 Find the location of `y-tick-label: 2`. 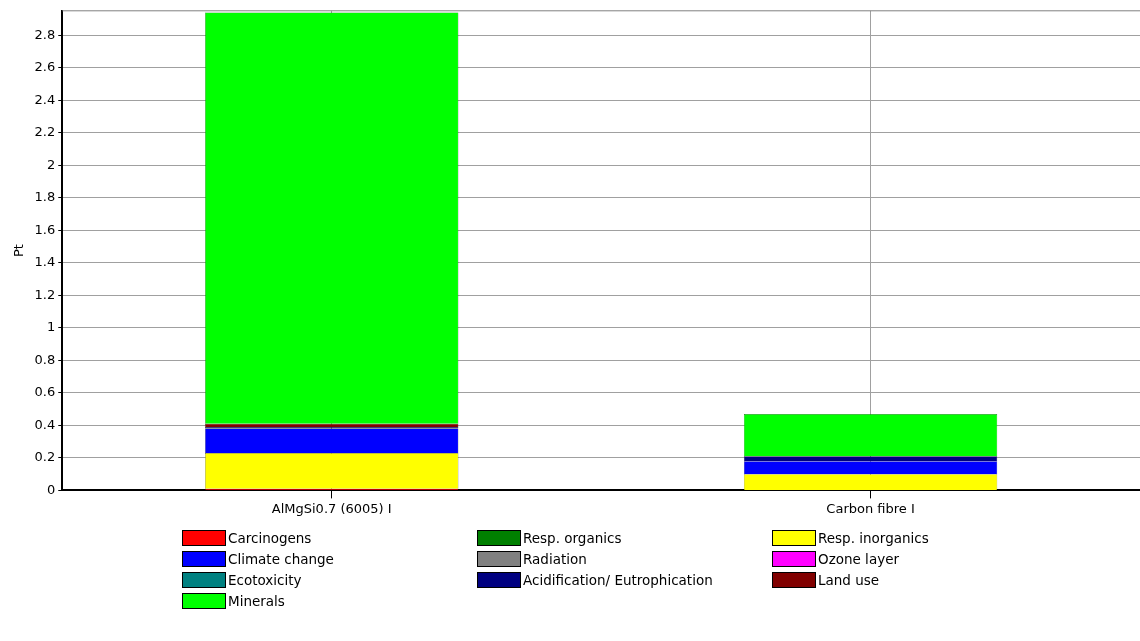

y-tick-label: 2 is located at coordinates (51, 164).